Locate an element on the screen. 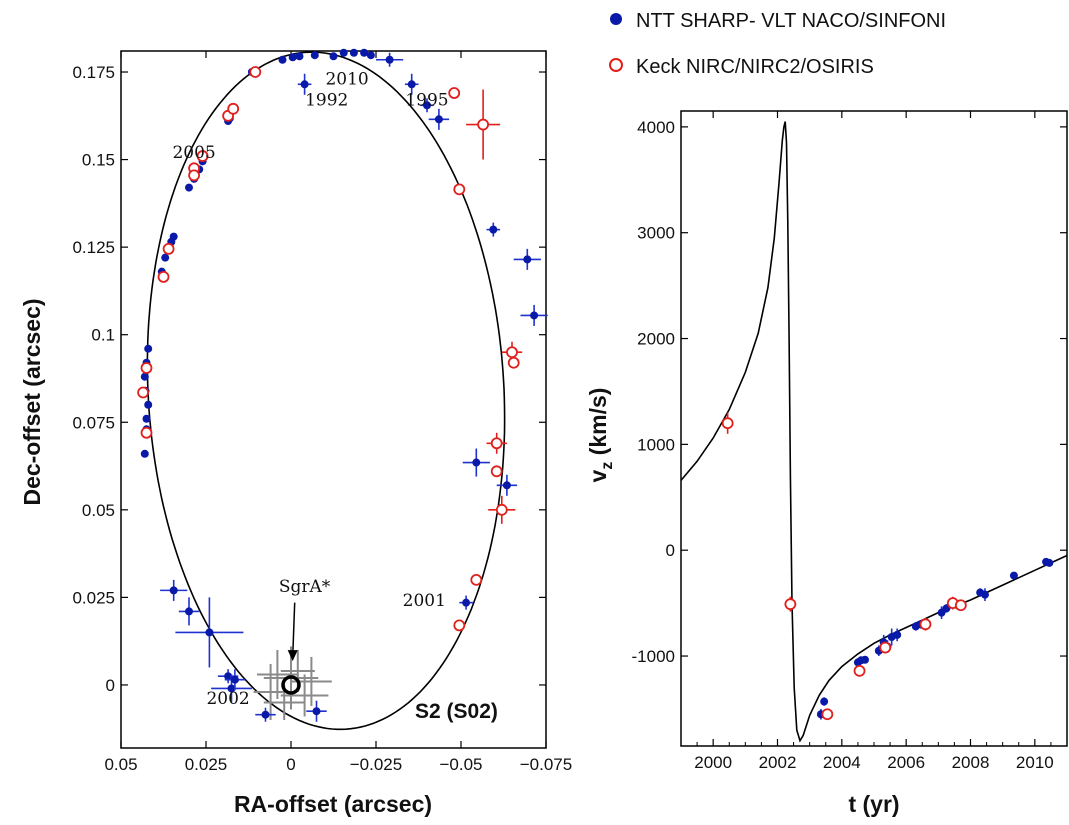 This screenshot has height=825, width=1069. sgra-arrow-head is located at coordinates (292, 656).